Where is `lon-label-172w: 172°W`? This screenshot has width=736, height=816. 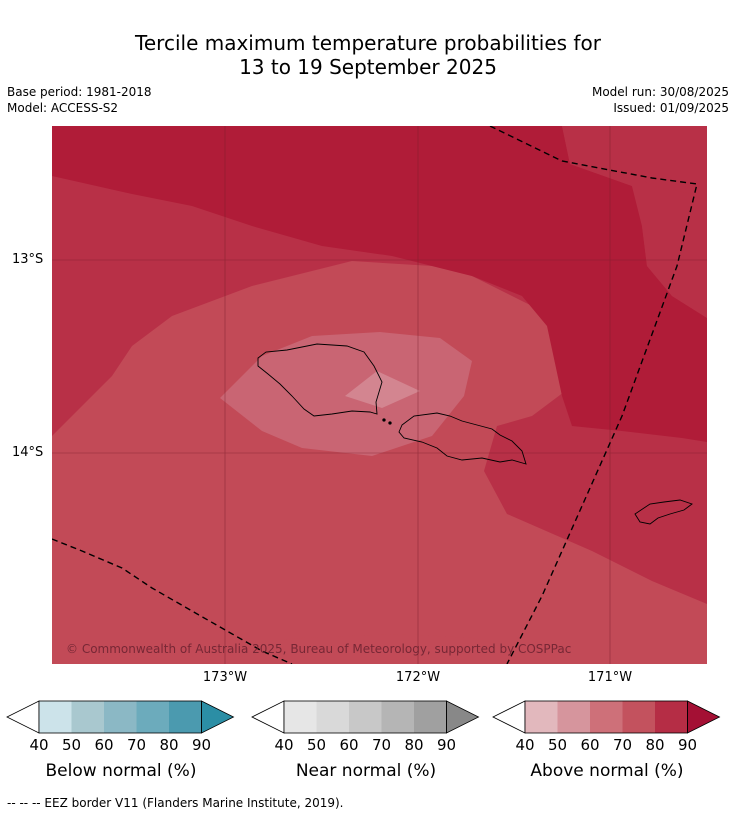
lon-label-172w: 172°W is located at coordinates (418, 677).